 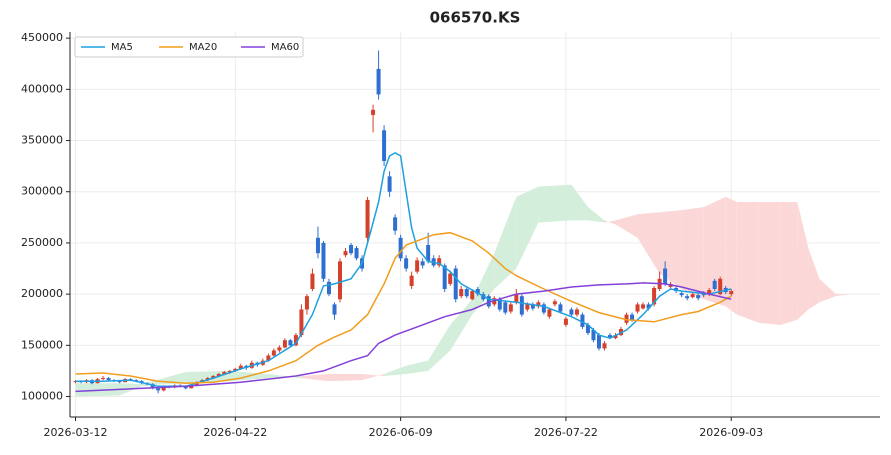 What do you see at coordinates (285, 47) in the screenshot?
I see `legend-label: MA60` at bounding box center [285, 47].